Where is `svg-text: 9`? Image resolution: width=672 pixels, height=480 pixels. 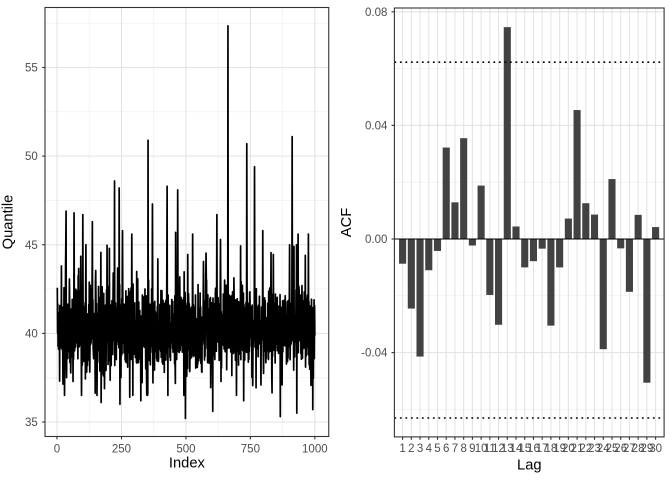 svg-text: 9 is located at coordinates (472, 449).